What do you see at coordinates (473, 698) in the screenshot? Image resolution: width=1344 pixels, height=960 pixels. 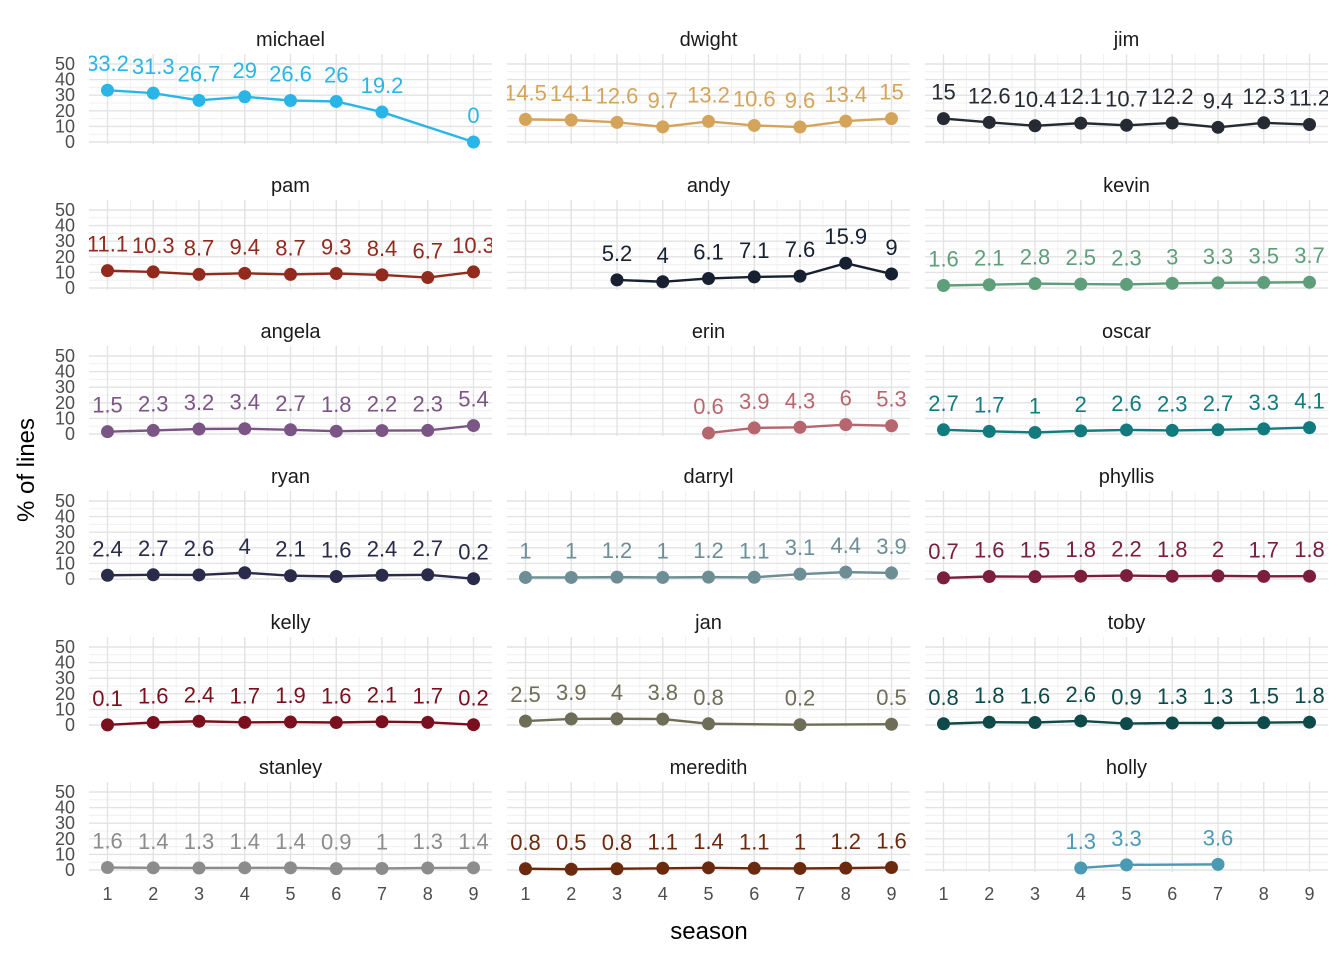 I see `data-label: 0.2` at bounding box center [473, 698].